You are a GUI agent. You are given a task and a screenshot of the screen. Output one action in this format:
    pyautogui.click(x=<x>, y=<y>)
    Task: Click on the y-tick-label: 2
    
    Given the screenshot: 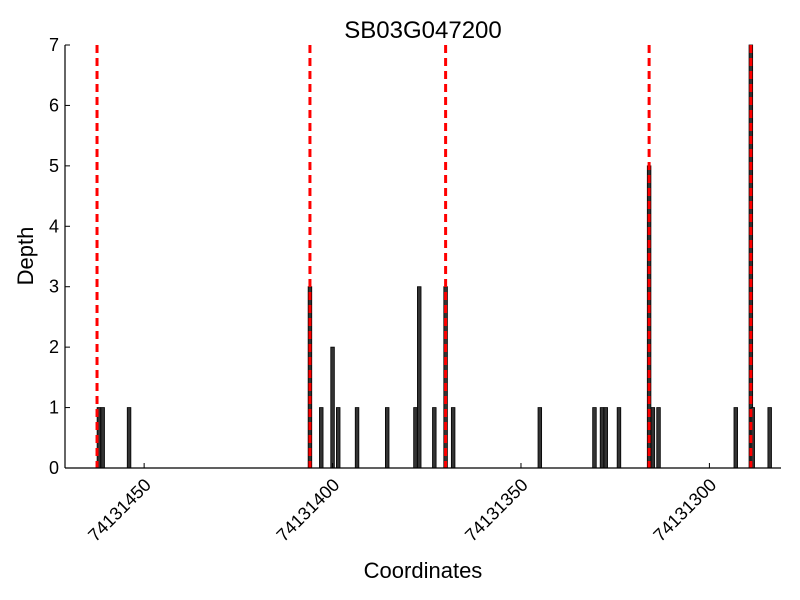 What is the action you would take?
    pyautogui.click(x=54, y=347)
    